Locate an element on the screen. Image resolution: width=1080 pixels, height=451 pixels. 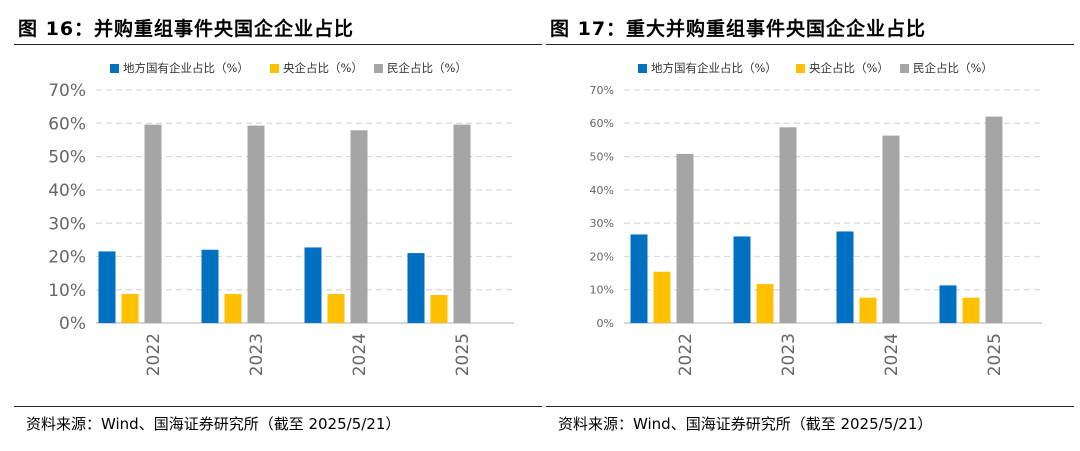
figure-title: 图 16：并购重组事件央国企企业占比 is located at coordinates (186, 29).